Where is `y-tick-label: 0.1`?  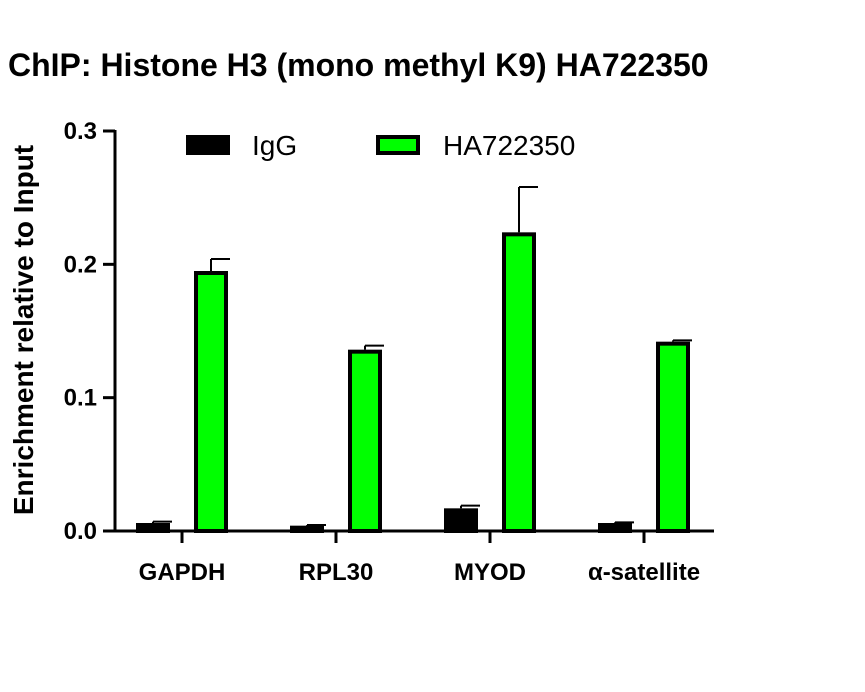
y-tick-label: 0.1 is located at coordinates (80, 398).